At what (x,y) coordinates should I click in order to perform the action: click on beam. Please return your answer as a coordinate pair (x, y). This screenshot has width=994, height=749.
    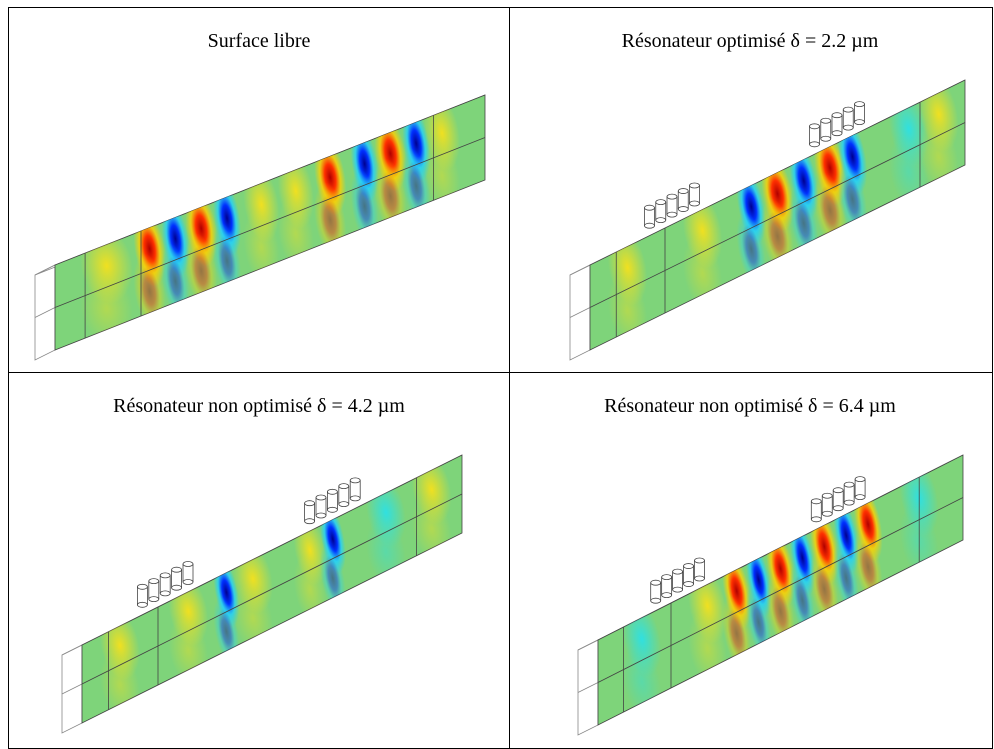
    Looking at the image, I should click on (770, 595).